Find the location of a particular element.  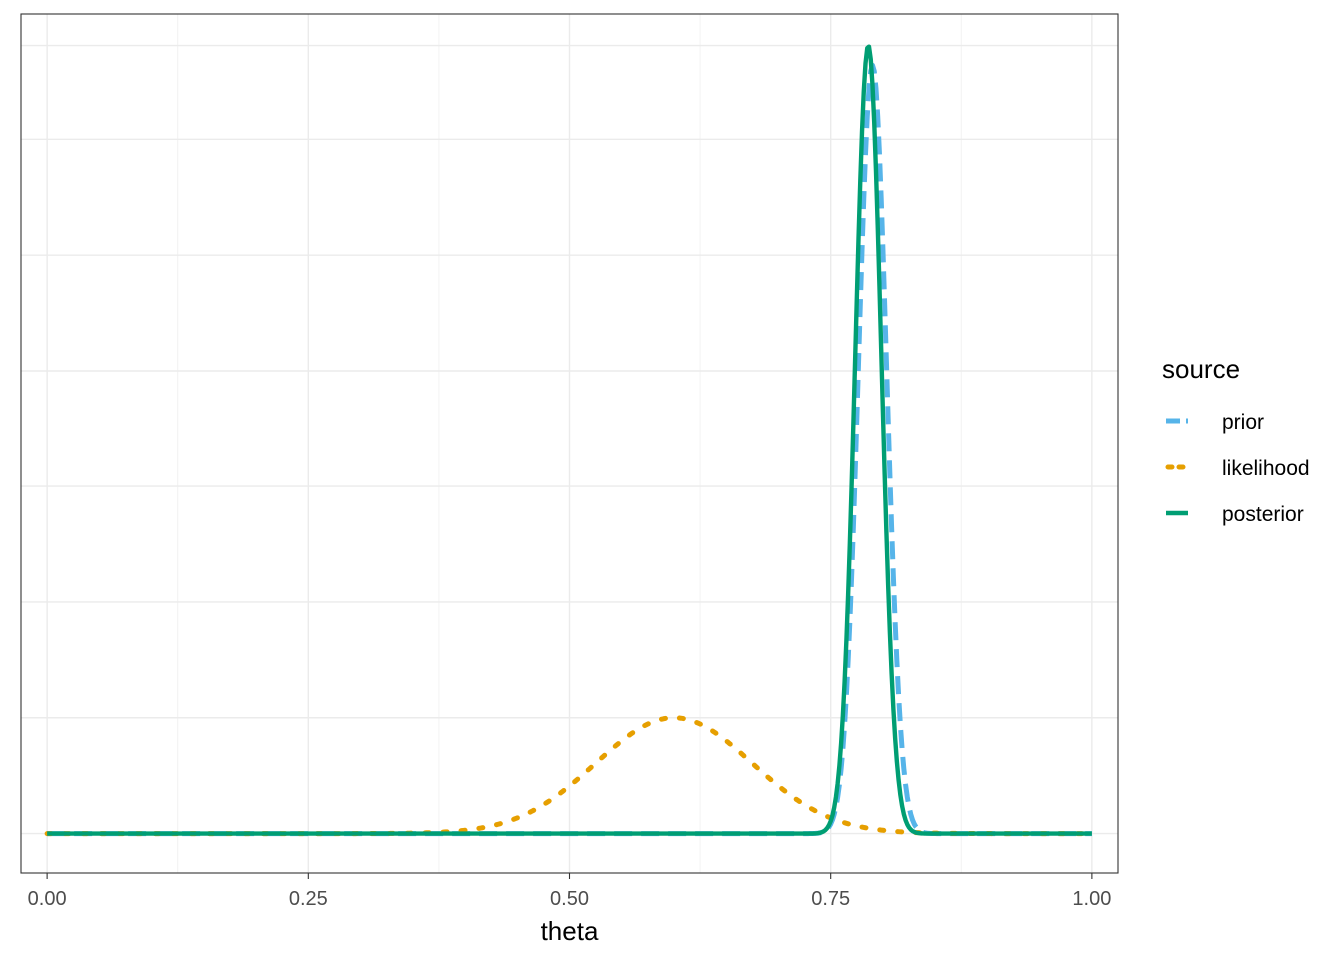

legend-label-posterior: posterior is located at coordinates (1263, 514).